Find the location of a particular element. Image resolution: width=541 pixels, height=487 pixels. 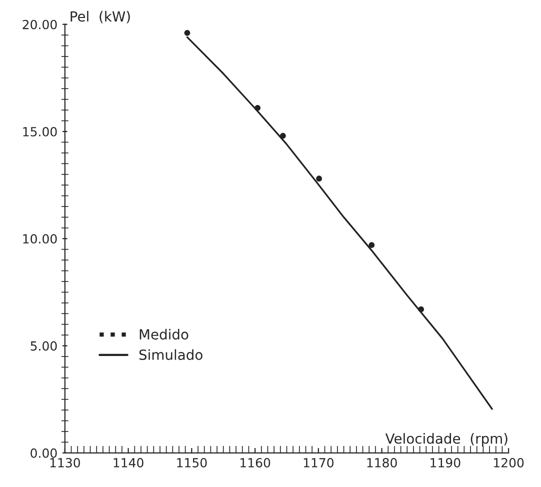

legend-label: Medido is located at coordinates (164, 334).